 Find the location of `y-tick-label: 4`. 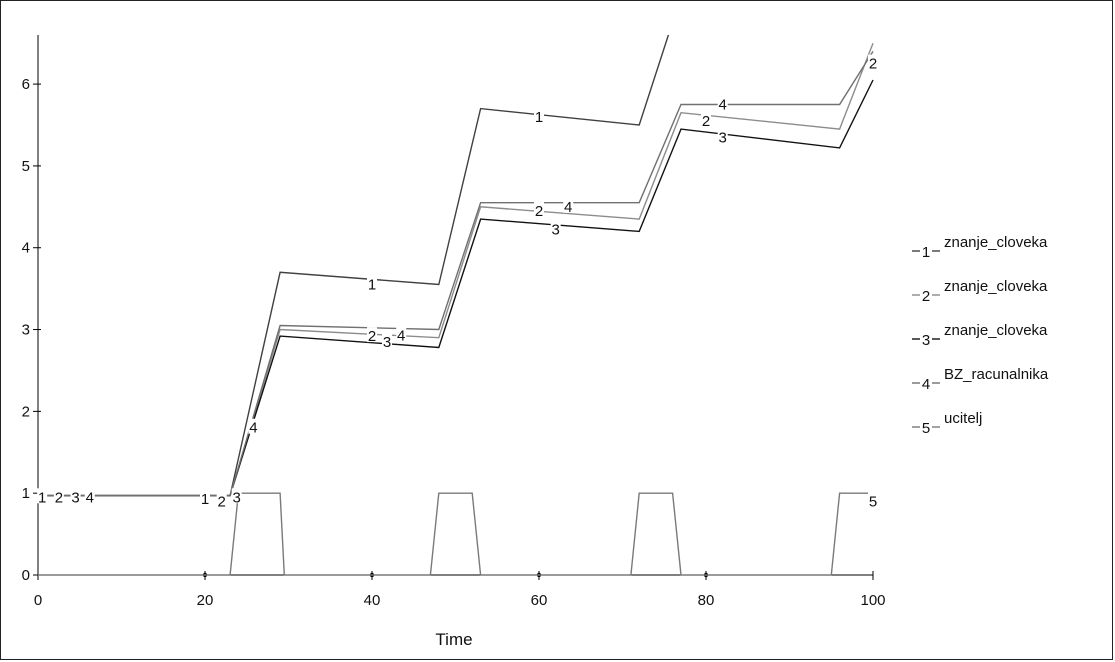

y-tick-label: 4 is located at coordinates (26, 248).